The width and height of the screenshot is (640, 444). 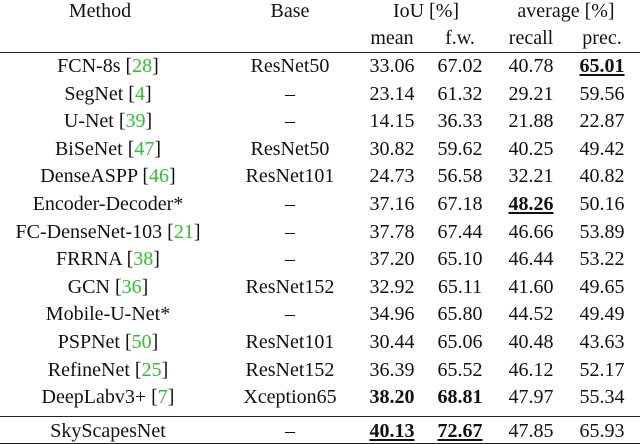 What do you see at coordinates (392, 314) in the screenshot?
I see `value-cell: 34.96` at bounding box center [392, 314].